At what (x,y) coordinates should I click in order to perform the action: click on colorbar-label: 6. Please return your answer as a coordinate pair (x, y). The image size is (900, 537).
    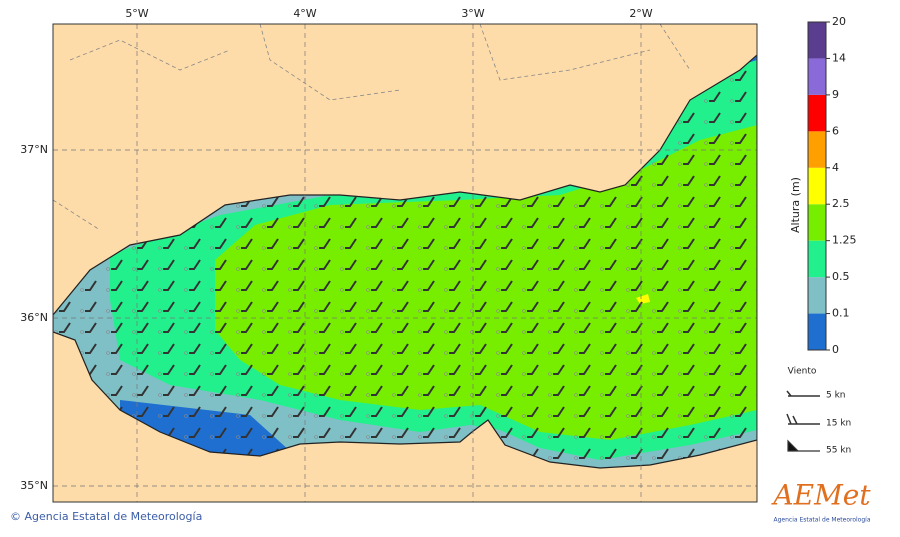
    Looking at the image, I should click on (835, 130).